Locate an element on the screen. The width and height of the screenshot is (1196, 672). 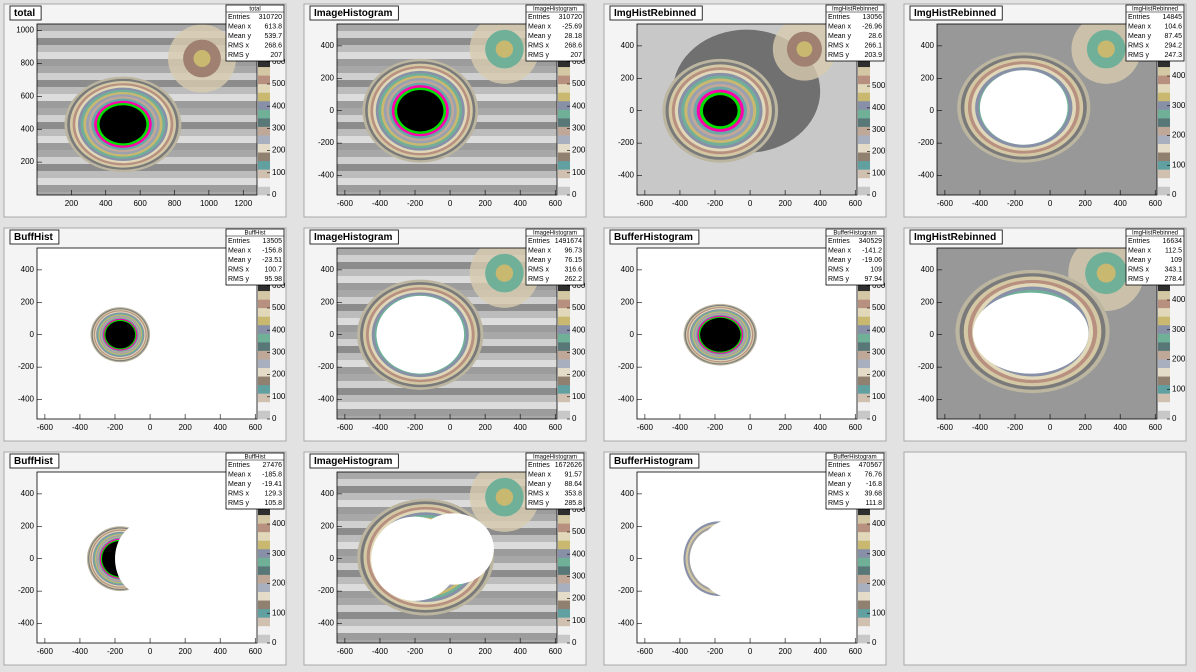
ring is located at coordinates (120, 334).